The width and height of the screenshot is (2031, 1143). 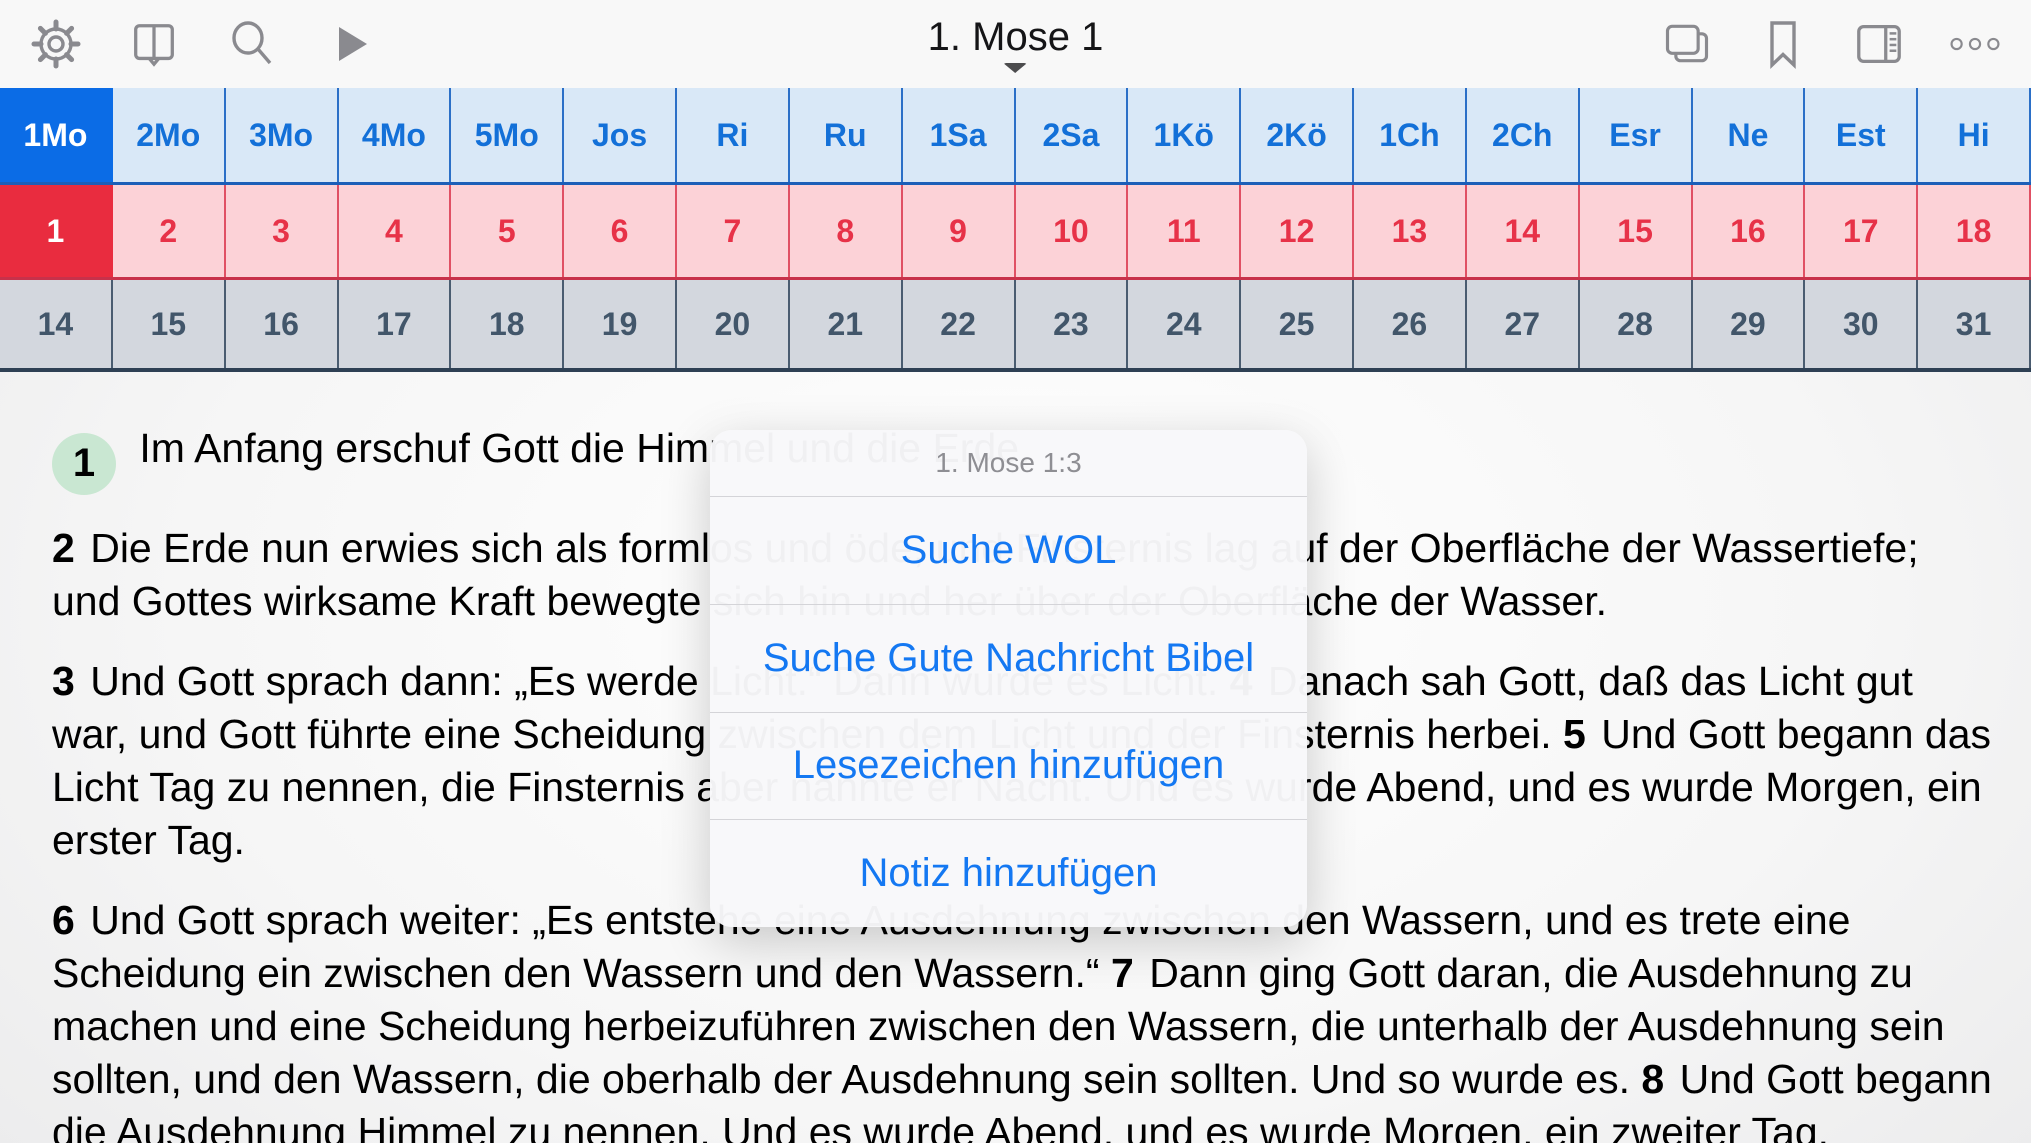 What do you see at coordinates (1636, 135) in the screenshot?
I see `book-tab-Esr: Esr` at bounding box center [1636, 135].